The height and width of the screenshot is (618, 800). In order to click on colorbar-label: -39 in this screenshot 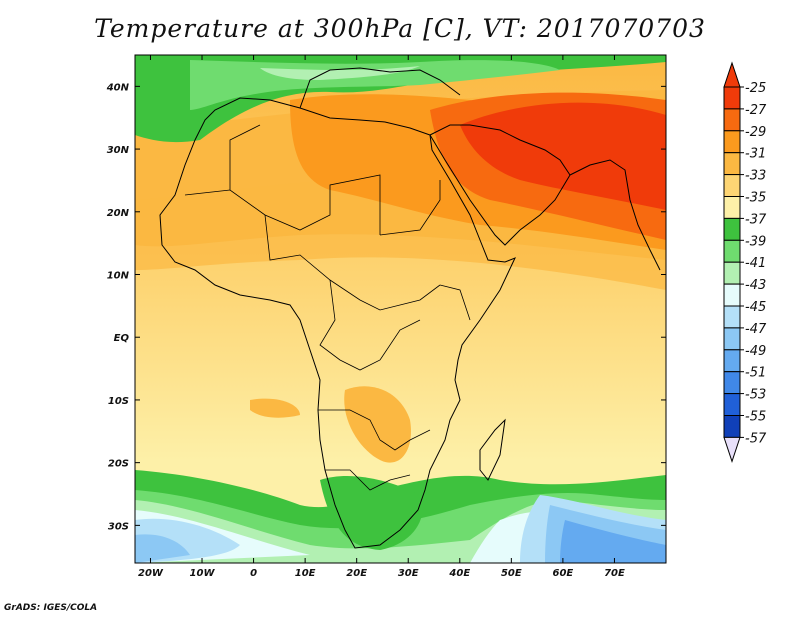, I will do `click(755, 241)`.